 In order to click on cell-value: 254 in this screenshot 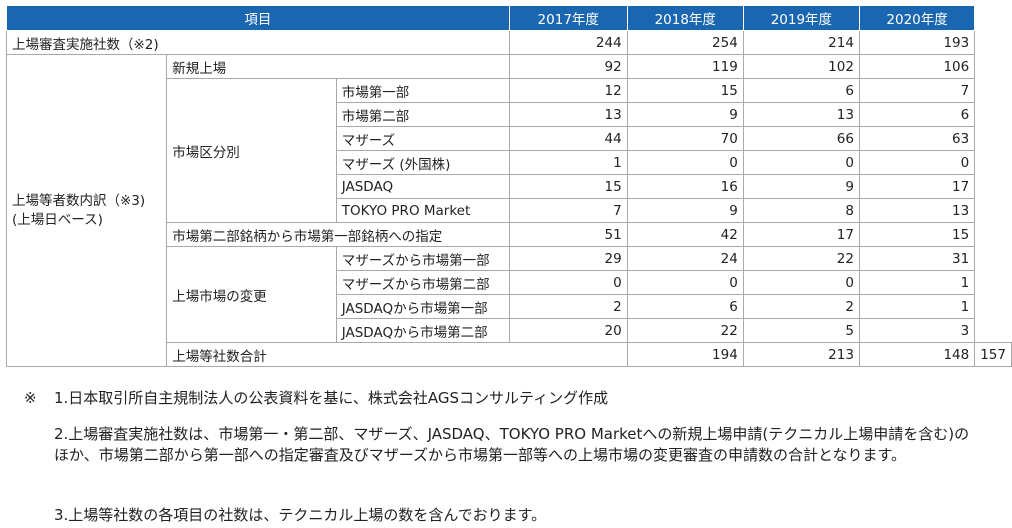, I will do `click(685, 42)`.